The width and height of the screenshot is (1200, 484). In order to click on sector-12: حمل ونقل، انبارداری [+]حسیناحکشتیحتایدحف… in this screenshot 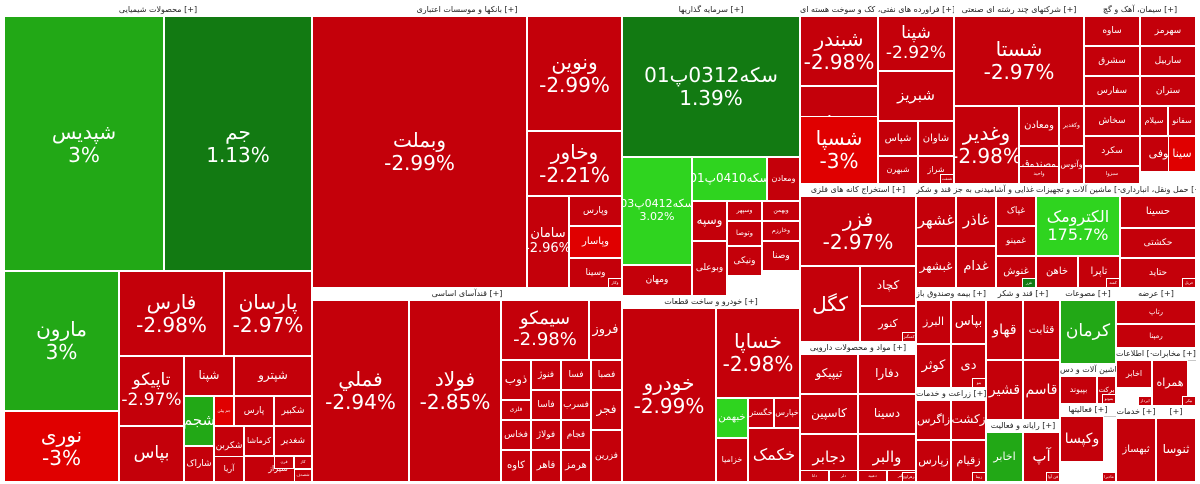, I will do `click(1158, 236)`.